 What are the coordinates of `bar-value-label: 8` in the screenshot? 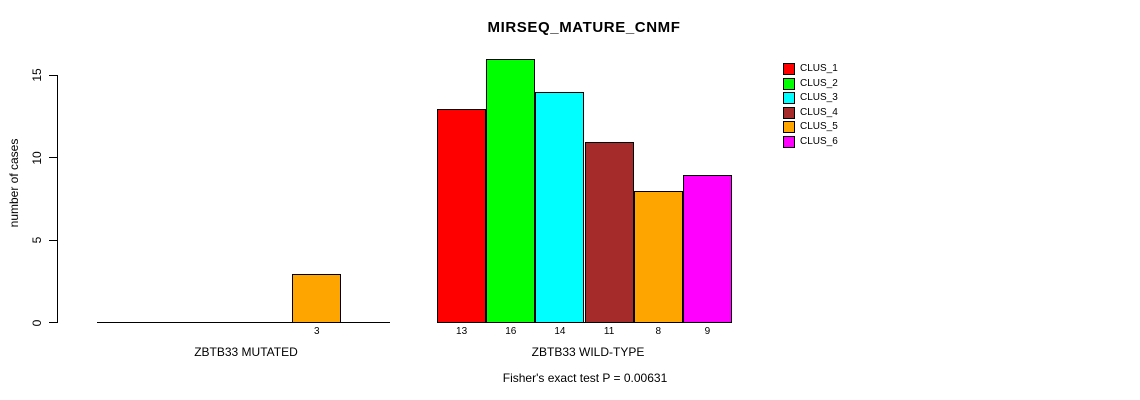 It's located at (658, 331).